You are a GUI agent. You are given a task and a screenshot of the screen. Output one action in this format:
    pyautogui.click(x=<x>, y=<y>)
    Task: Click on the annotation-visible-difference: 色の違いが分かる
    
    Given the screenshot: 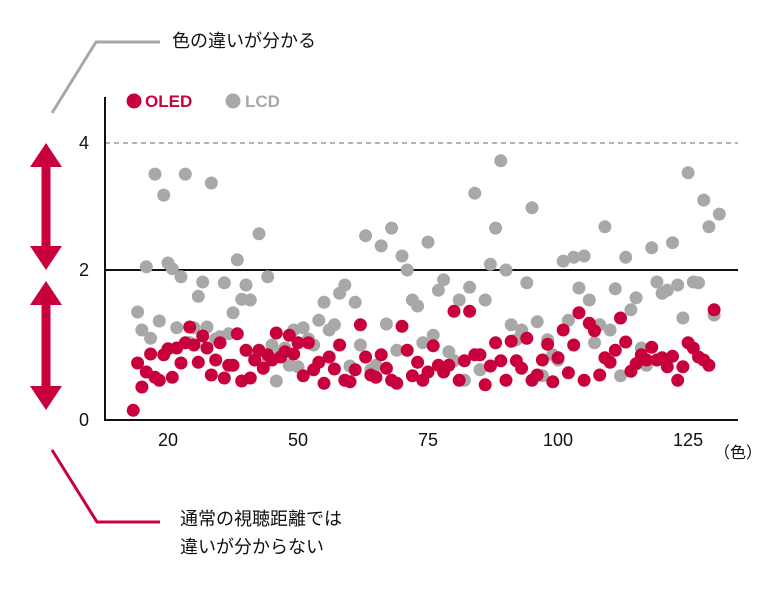 What is the action you would take?
    pyautogui.click(x=244, y=41)
    